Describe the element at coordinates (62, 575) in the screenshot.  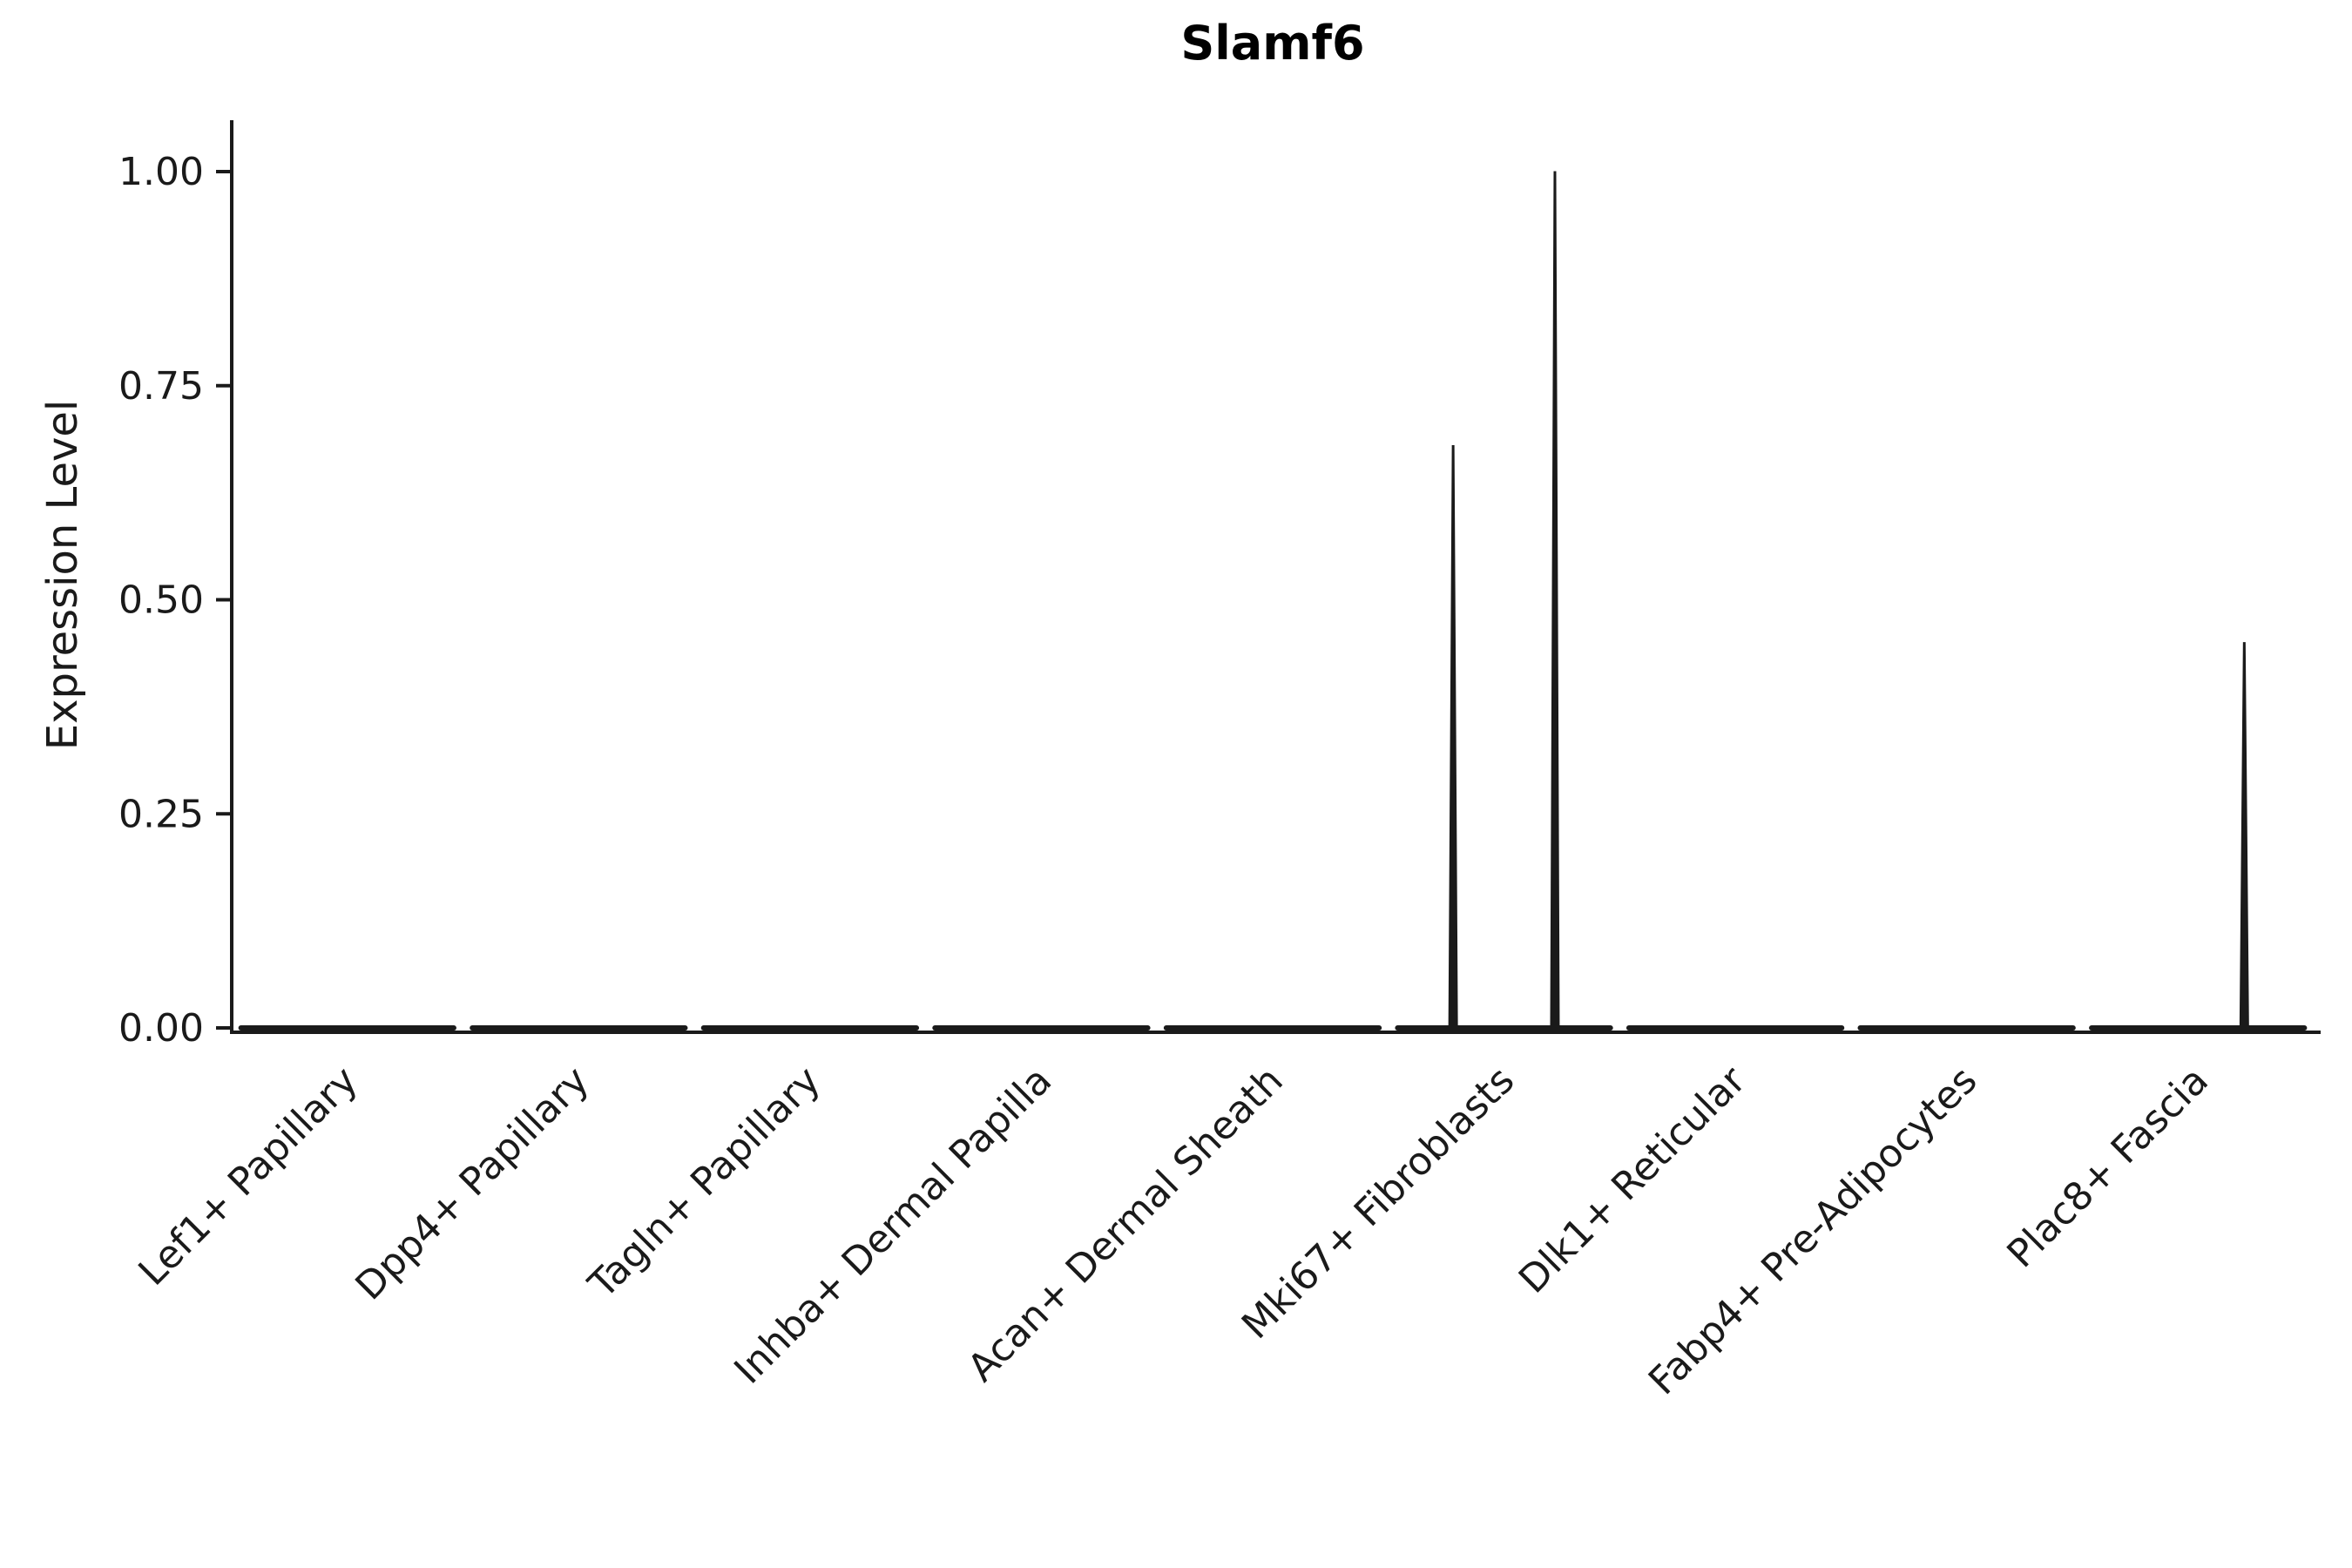
I see `y-axis-label: Expression Level` at that location.